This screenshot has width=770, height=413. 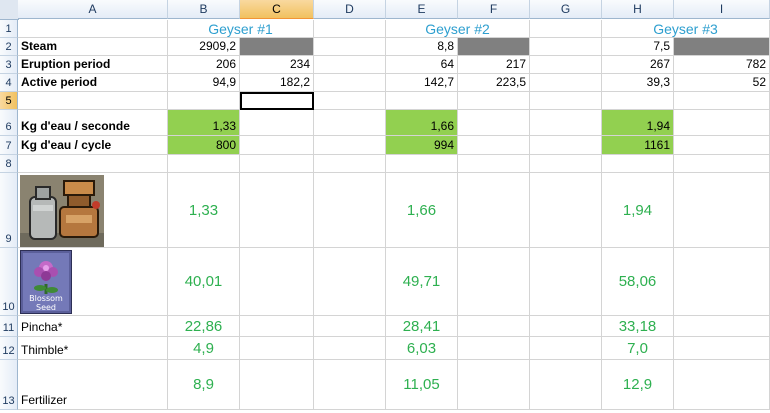 I want to click on cell-a8, so click(x=93, y=164).